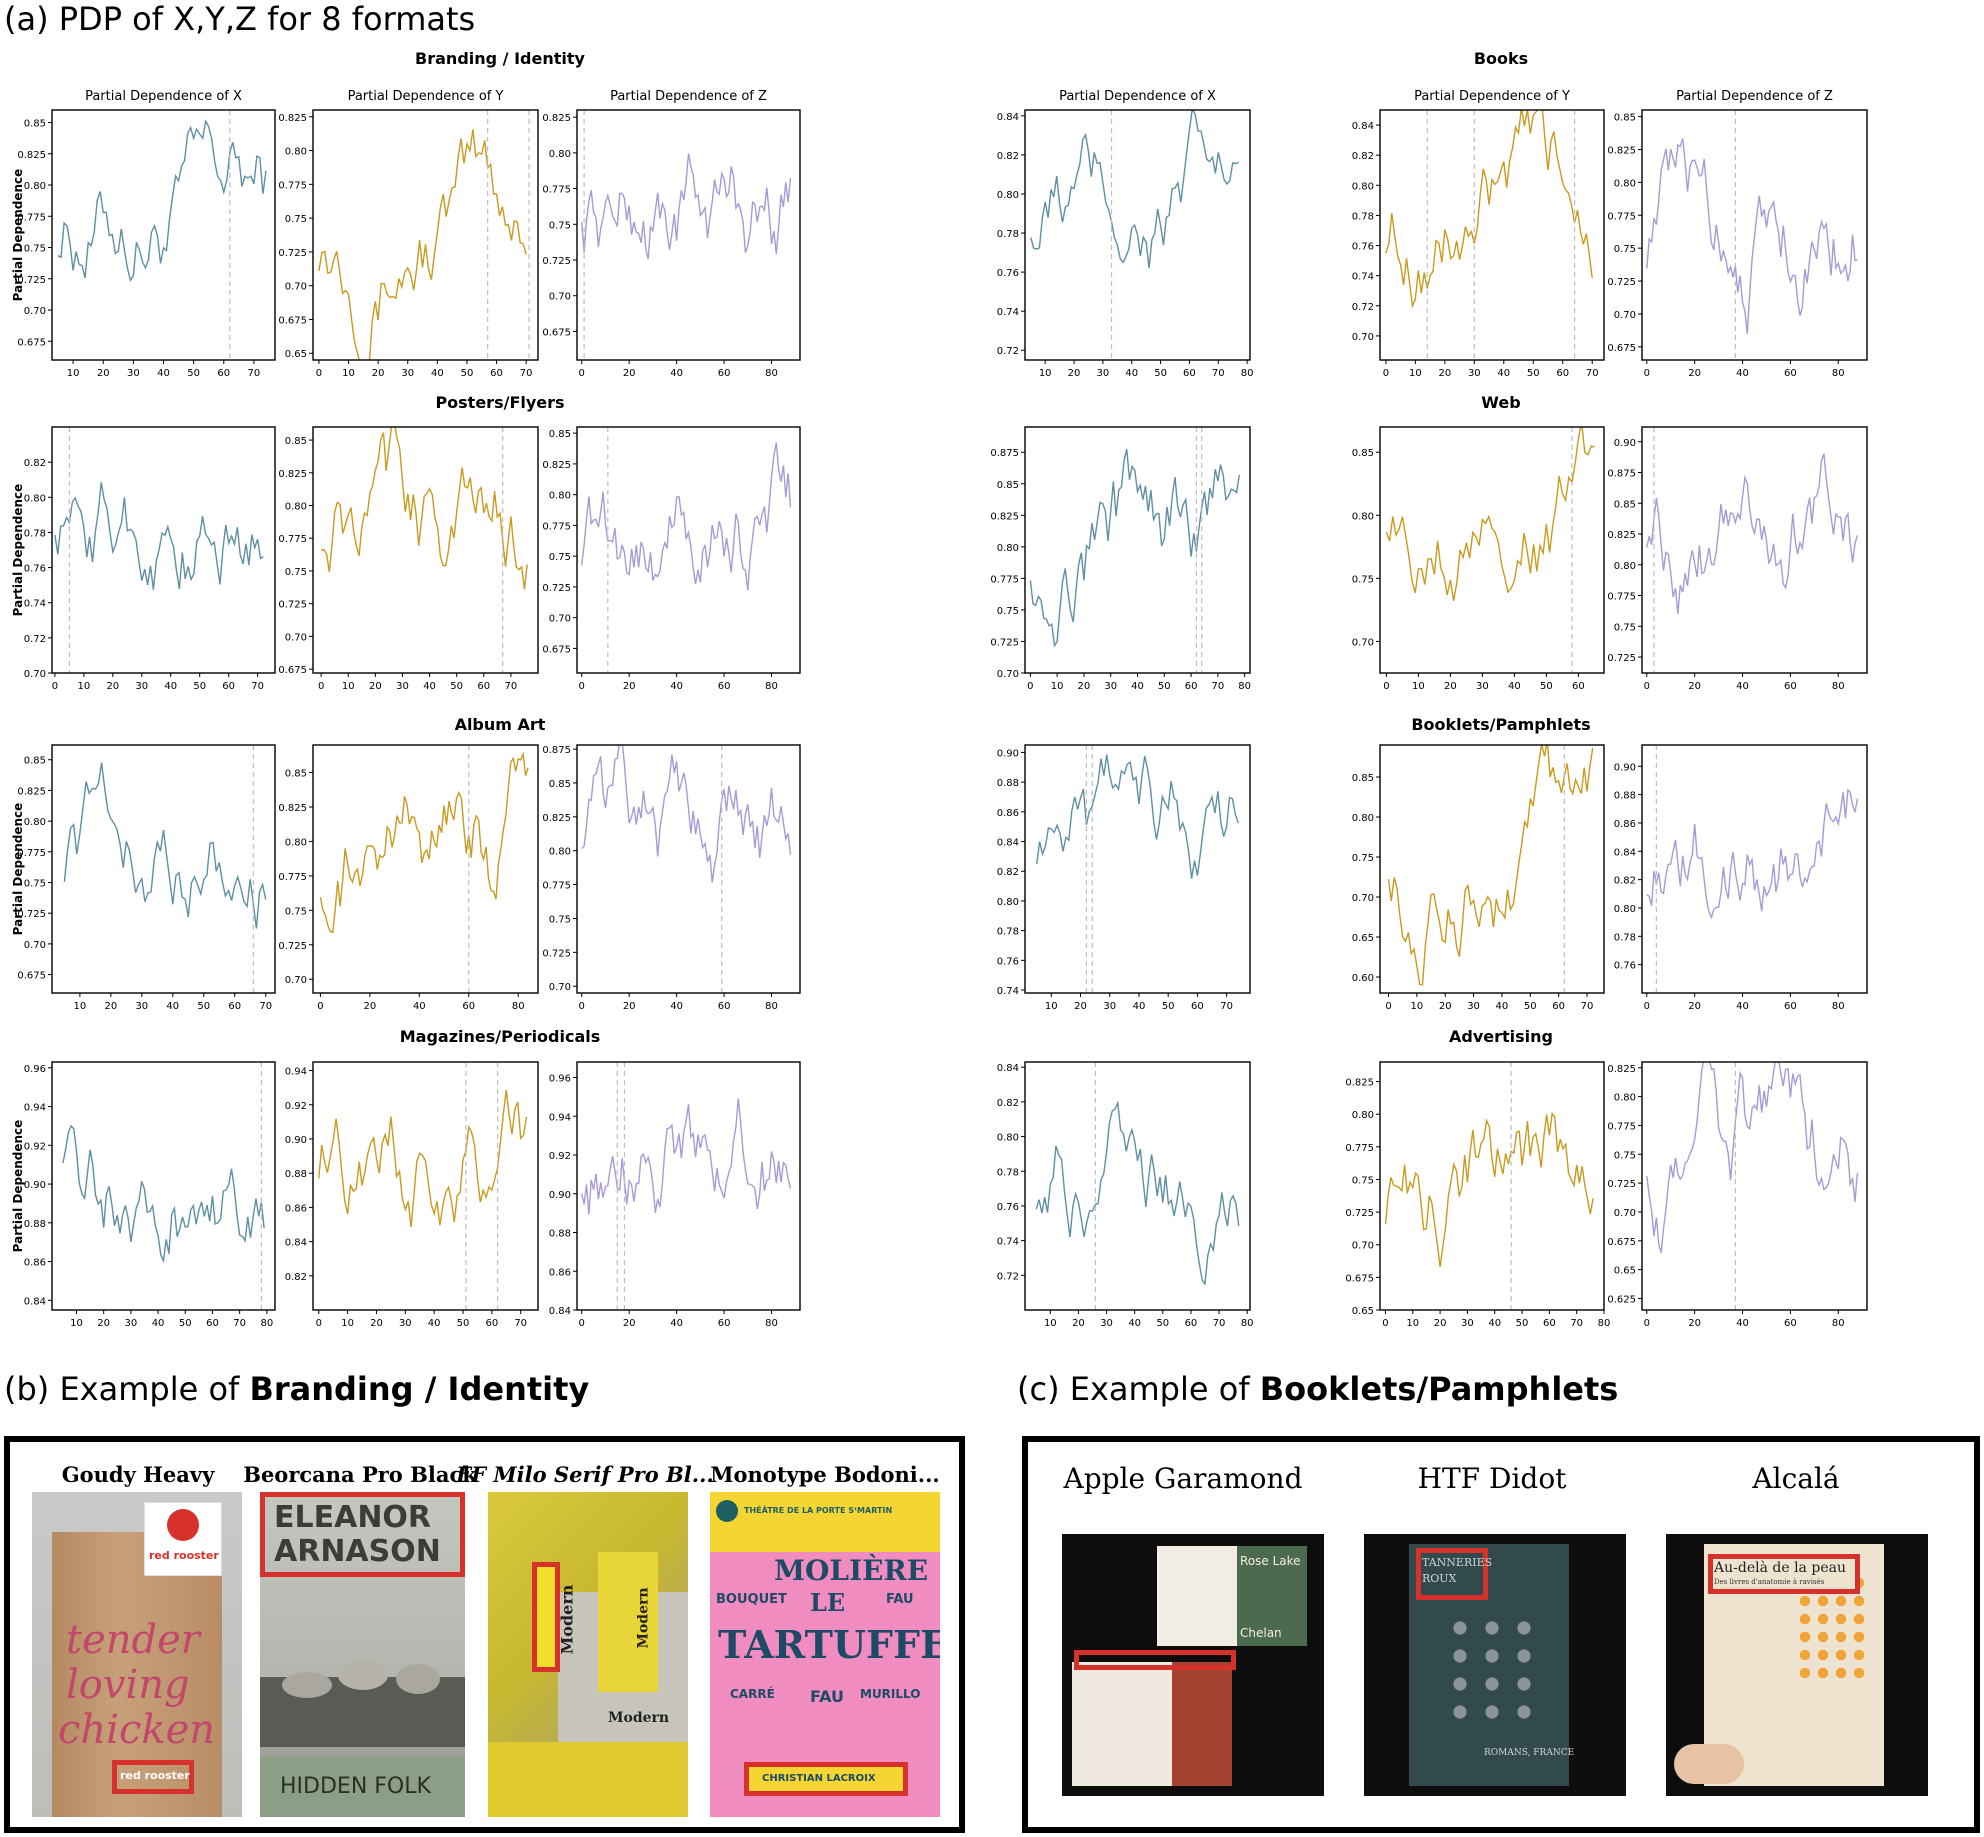 This screenshot has height=1837, width=1984. What do you see at coordinates (239, 19) in the screenshot?
I see `section-a-title: (a) PDP of X,Y,Z for 8 formats` at bounding box center [239, 19].